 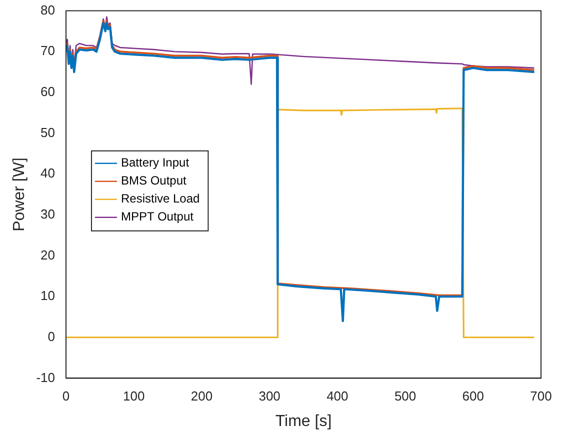 What do you see at coordinates (160, 199) in the screenshot?
I see `legend-label: Resistive Load` at bounding box center [160, 199].